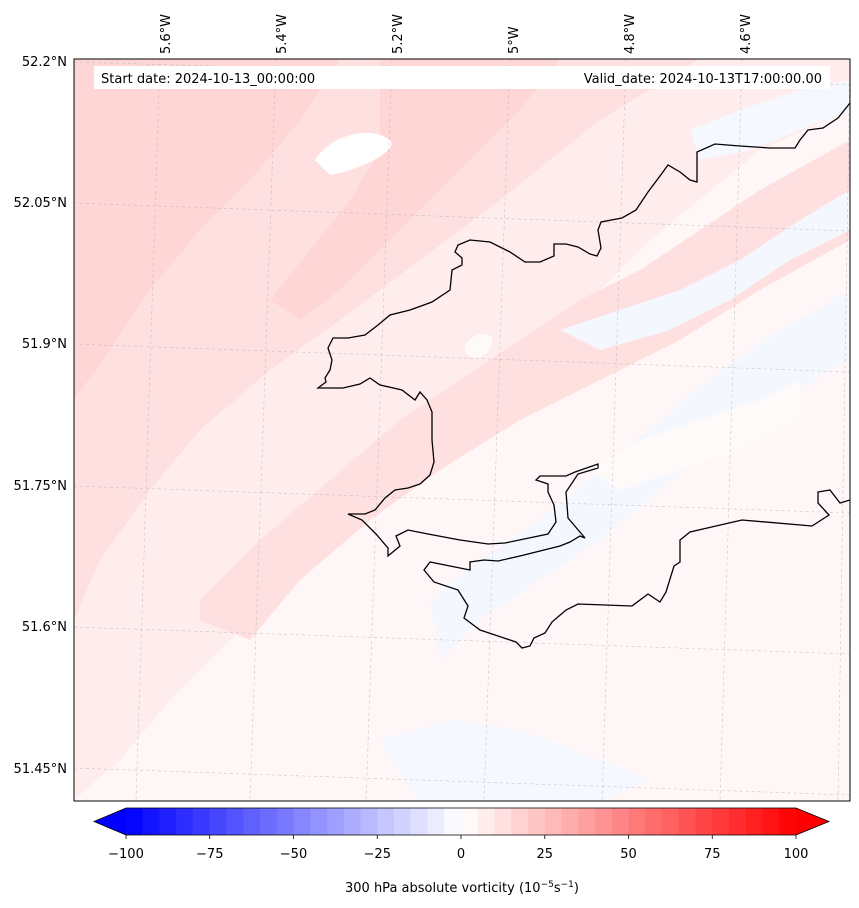  I want to click on lat-label: 51.6°N, so click(44, 627).